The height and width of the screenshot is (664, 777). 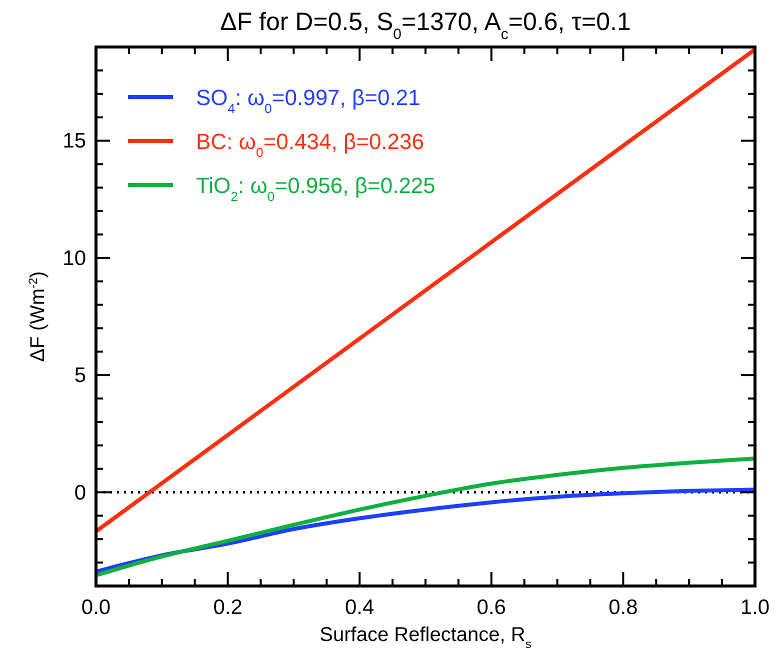 I want to click on legend-label: SO$_{4}$: ω$_{0}$=0.997, β=0.21, so click(x=308, y=100).